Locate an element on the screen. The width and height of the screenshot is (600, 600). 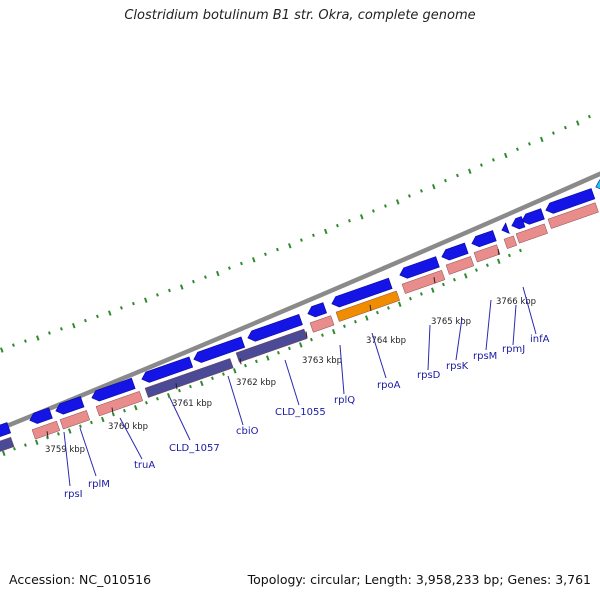
gene-label-rpsK: rpsK is located at coordinates (457, 366).